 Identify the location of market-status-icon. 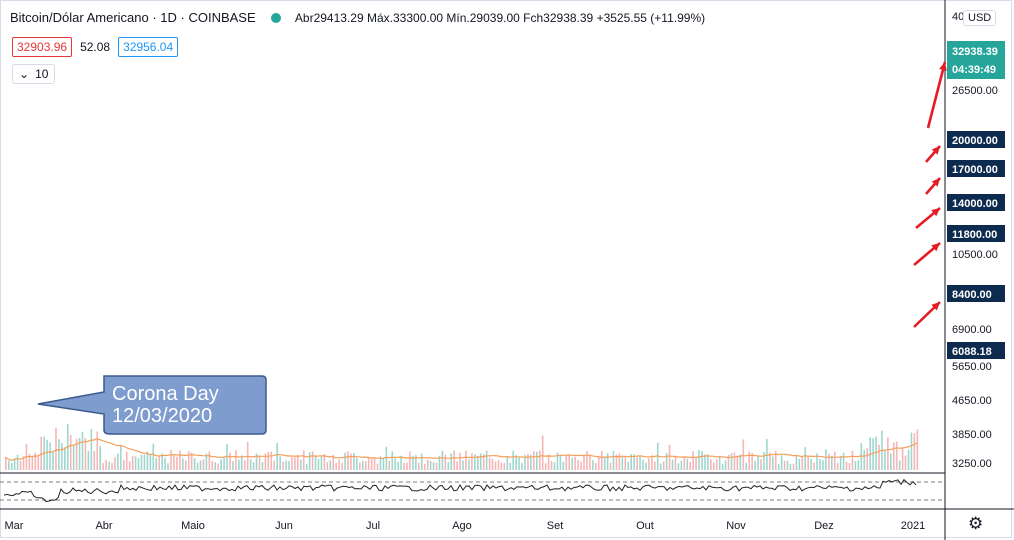
(276, 18).